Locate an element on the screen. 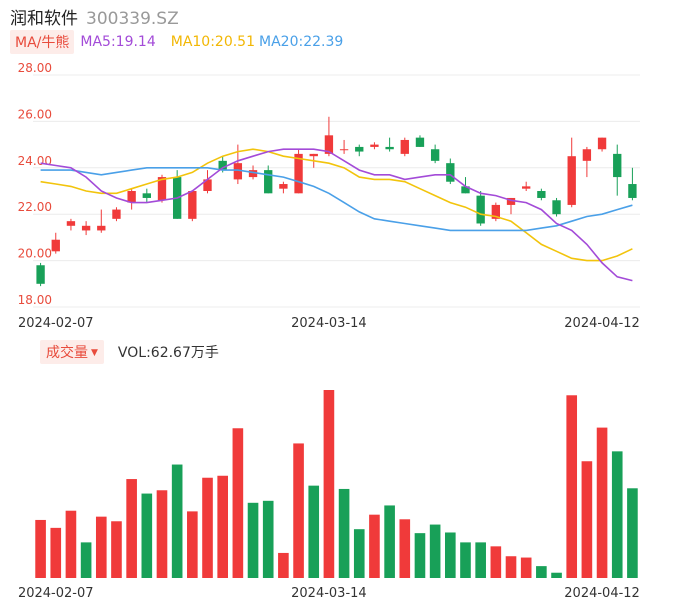 This screenshot has height=606, width=686. price-tick-label: 20.00 is located at coordinates (35, 254).